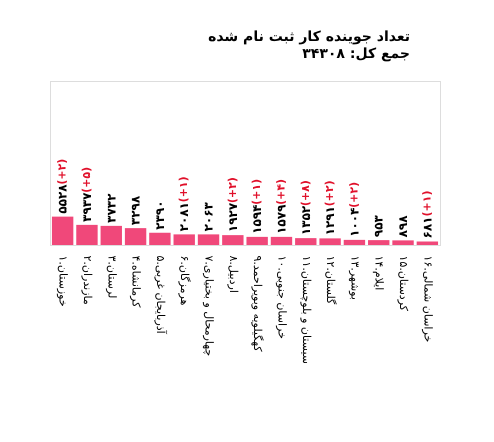 This screenshot has height=442, width=494. What do you see at coordinates (330, 221) in the screenshot?
I see `data-label: ۱۲۹۱` at bounding box center [330, 221].